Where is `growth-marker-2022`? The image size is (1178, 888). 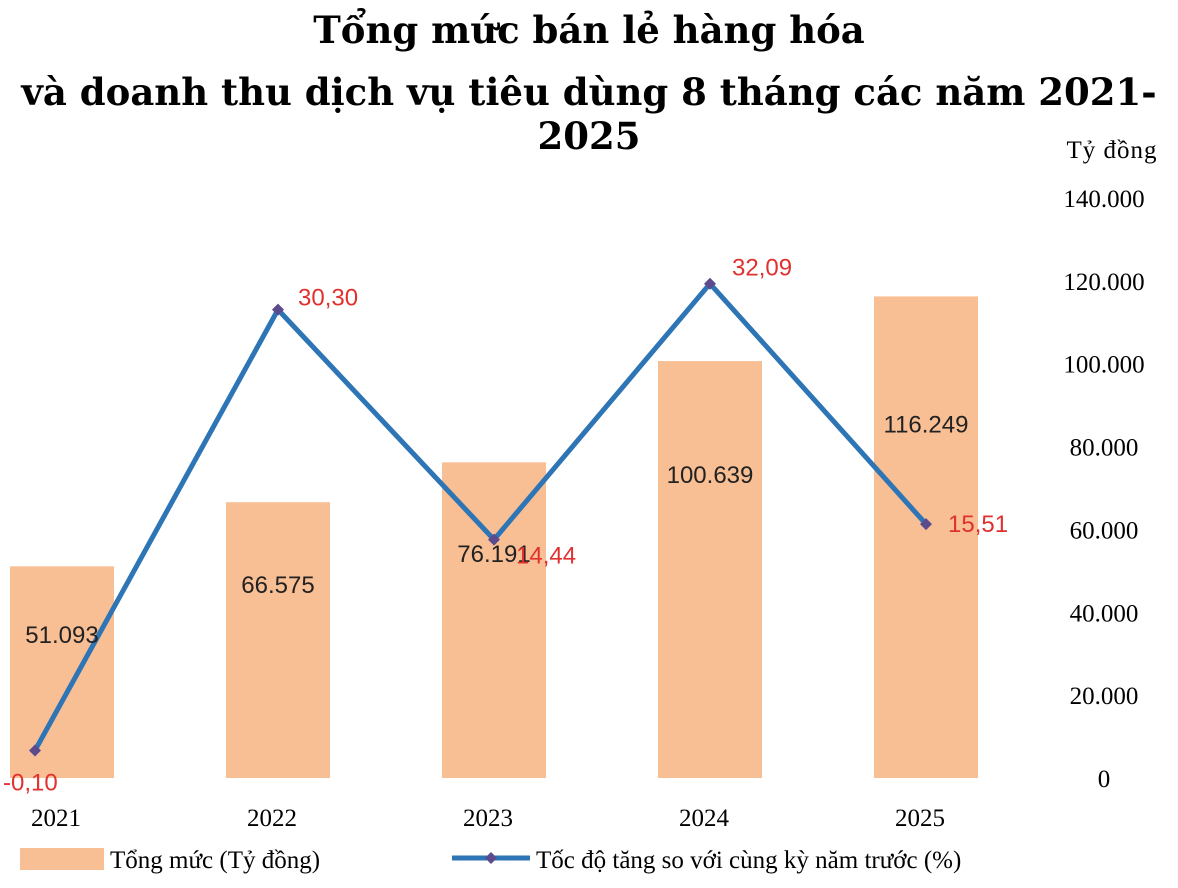
growth-marker-2022 is located at coordinates (278, 309).